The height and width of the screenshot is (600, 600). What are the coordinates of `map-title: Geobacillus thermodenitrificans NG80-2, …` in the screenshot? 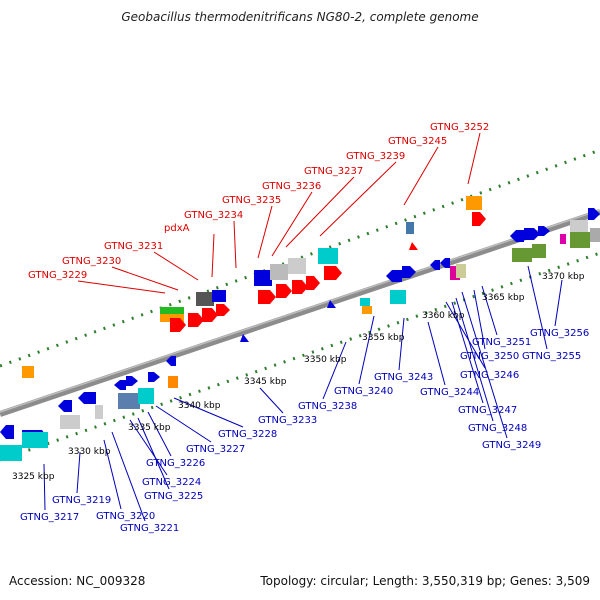 It's located at (300, 17).